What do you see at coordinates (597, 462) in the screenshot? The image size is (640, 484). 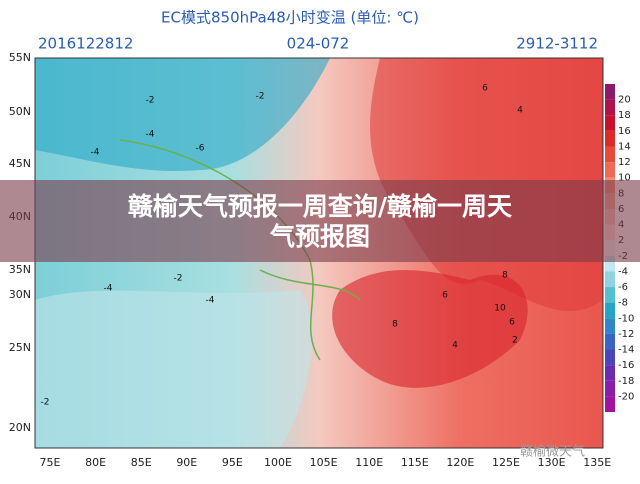 I see `lon-label: 135E` at bounding box center [597, 462].